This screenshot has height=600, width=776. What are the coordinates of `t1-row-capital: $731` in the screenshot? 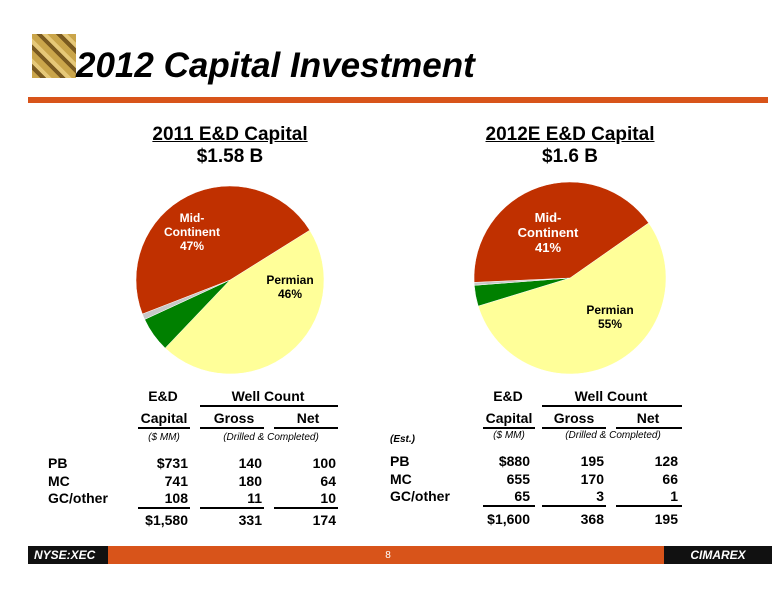 It's located at (172, 463).